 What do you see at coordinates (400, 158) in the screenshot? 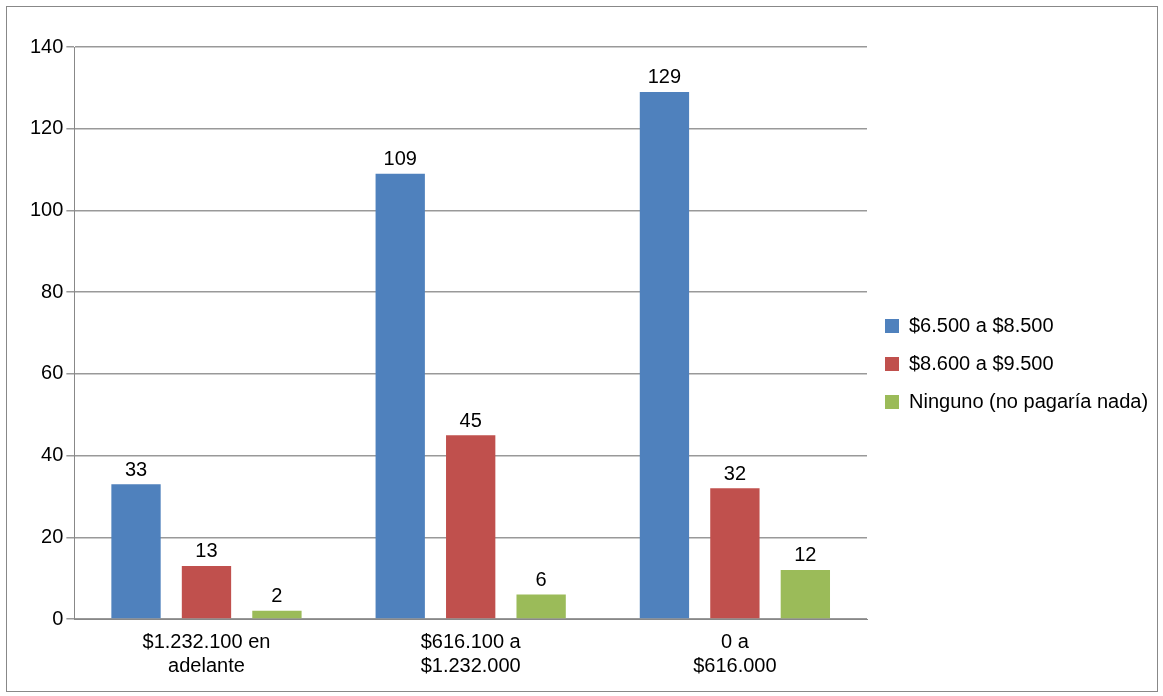
I see `data-label: 109` at bounding box center [400, 158].